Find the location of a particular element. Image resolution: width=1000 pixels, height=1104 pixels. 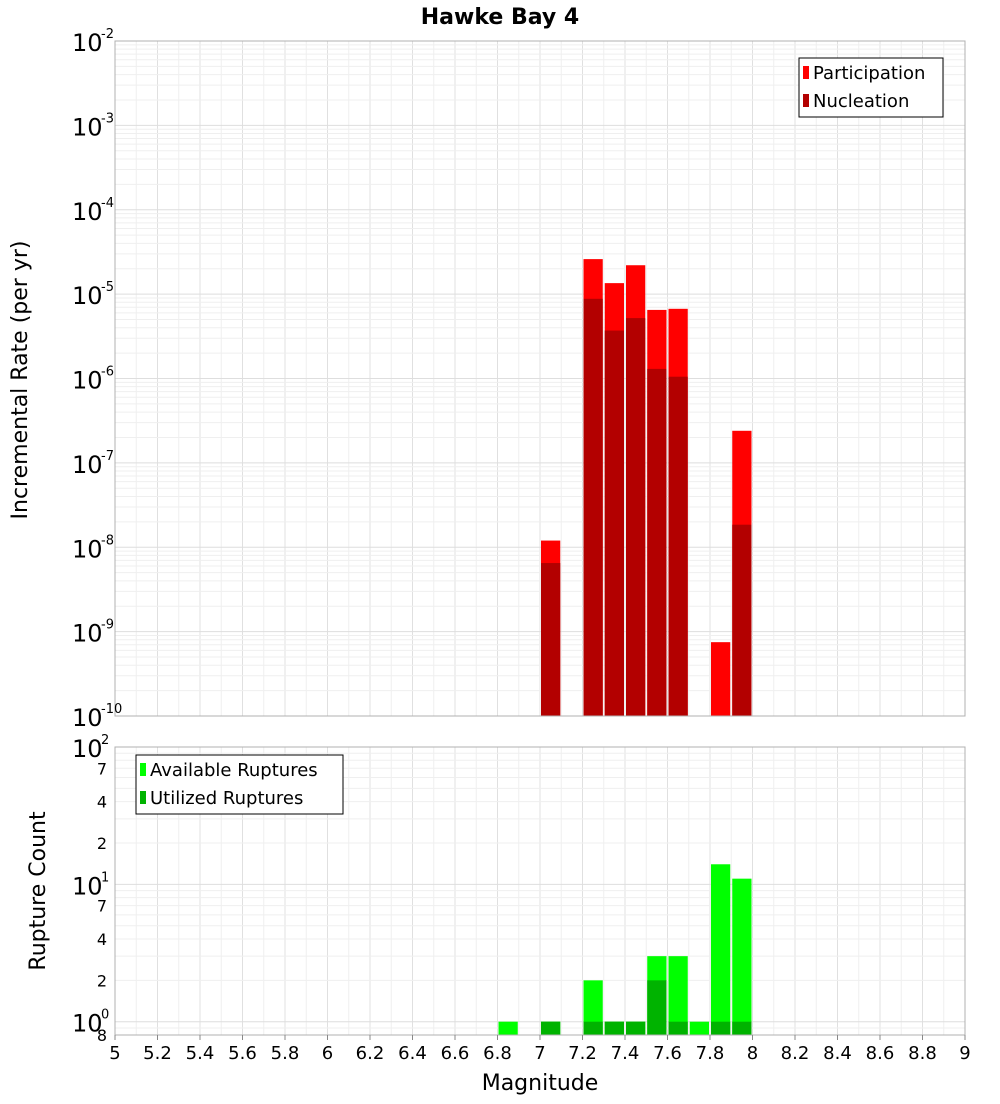

y-tick-exponent: -10 is located at coordinates (111, 709).